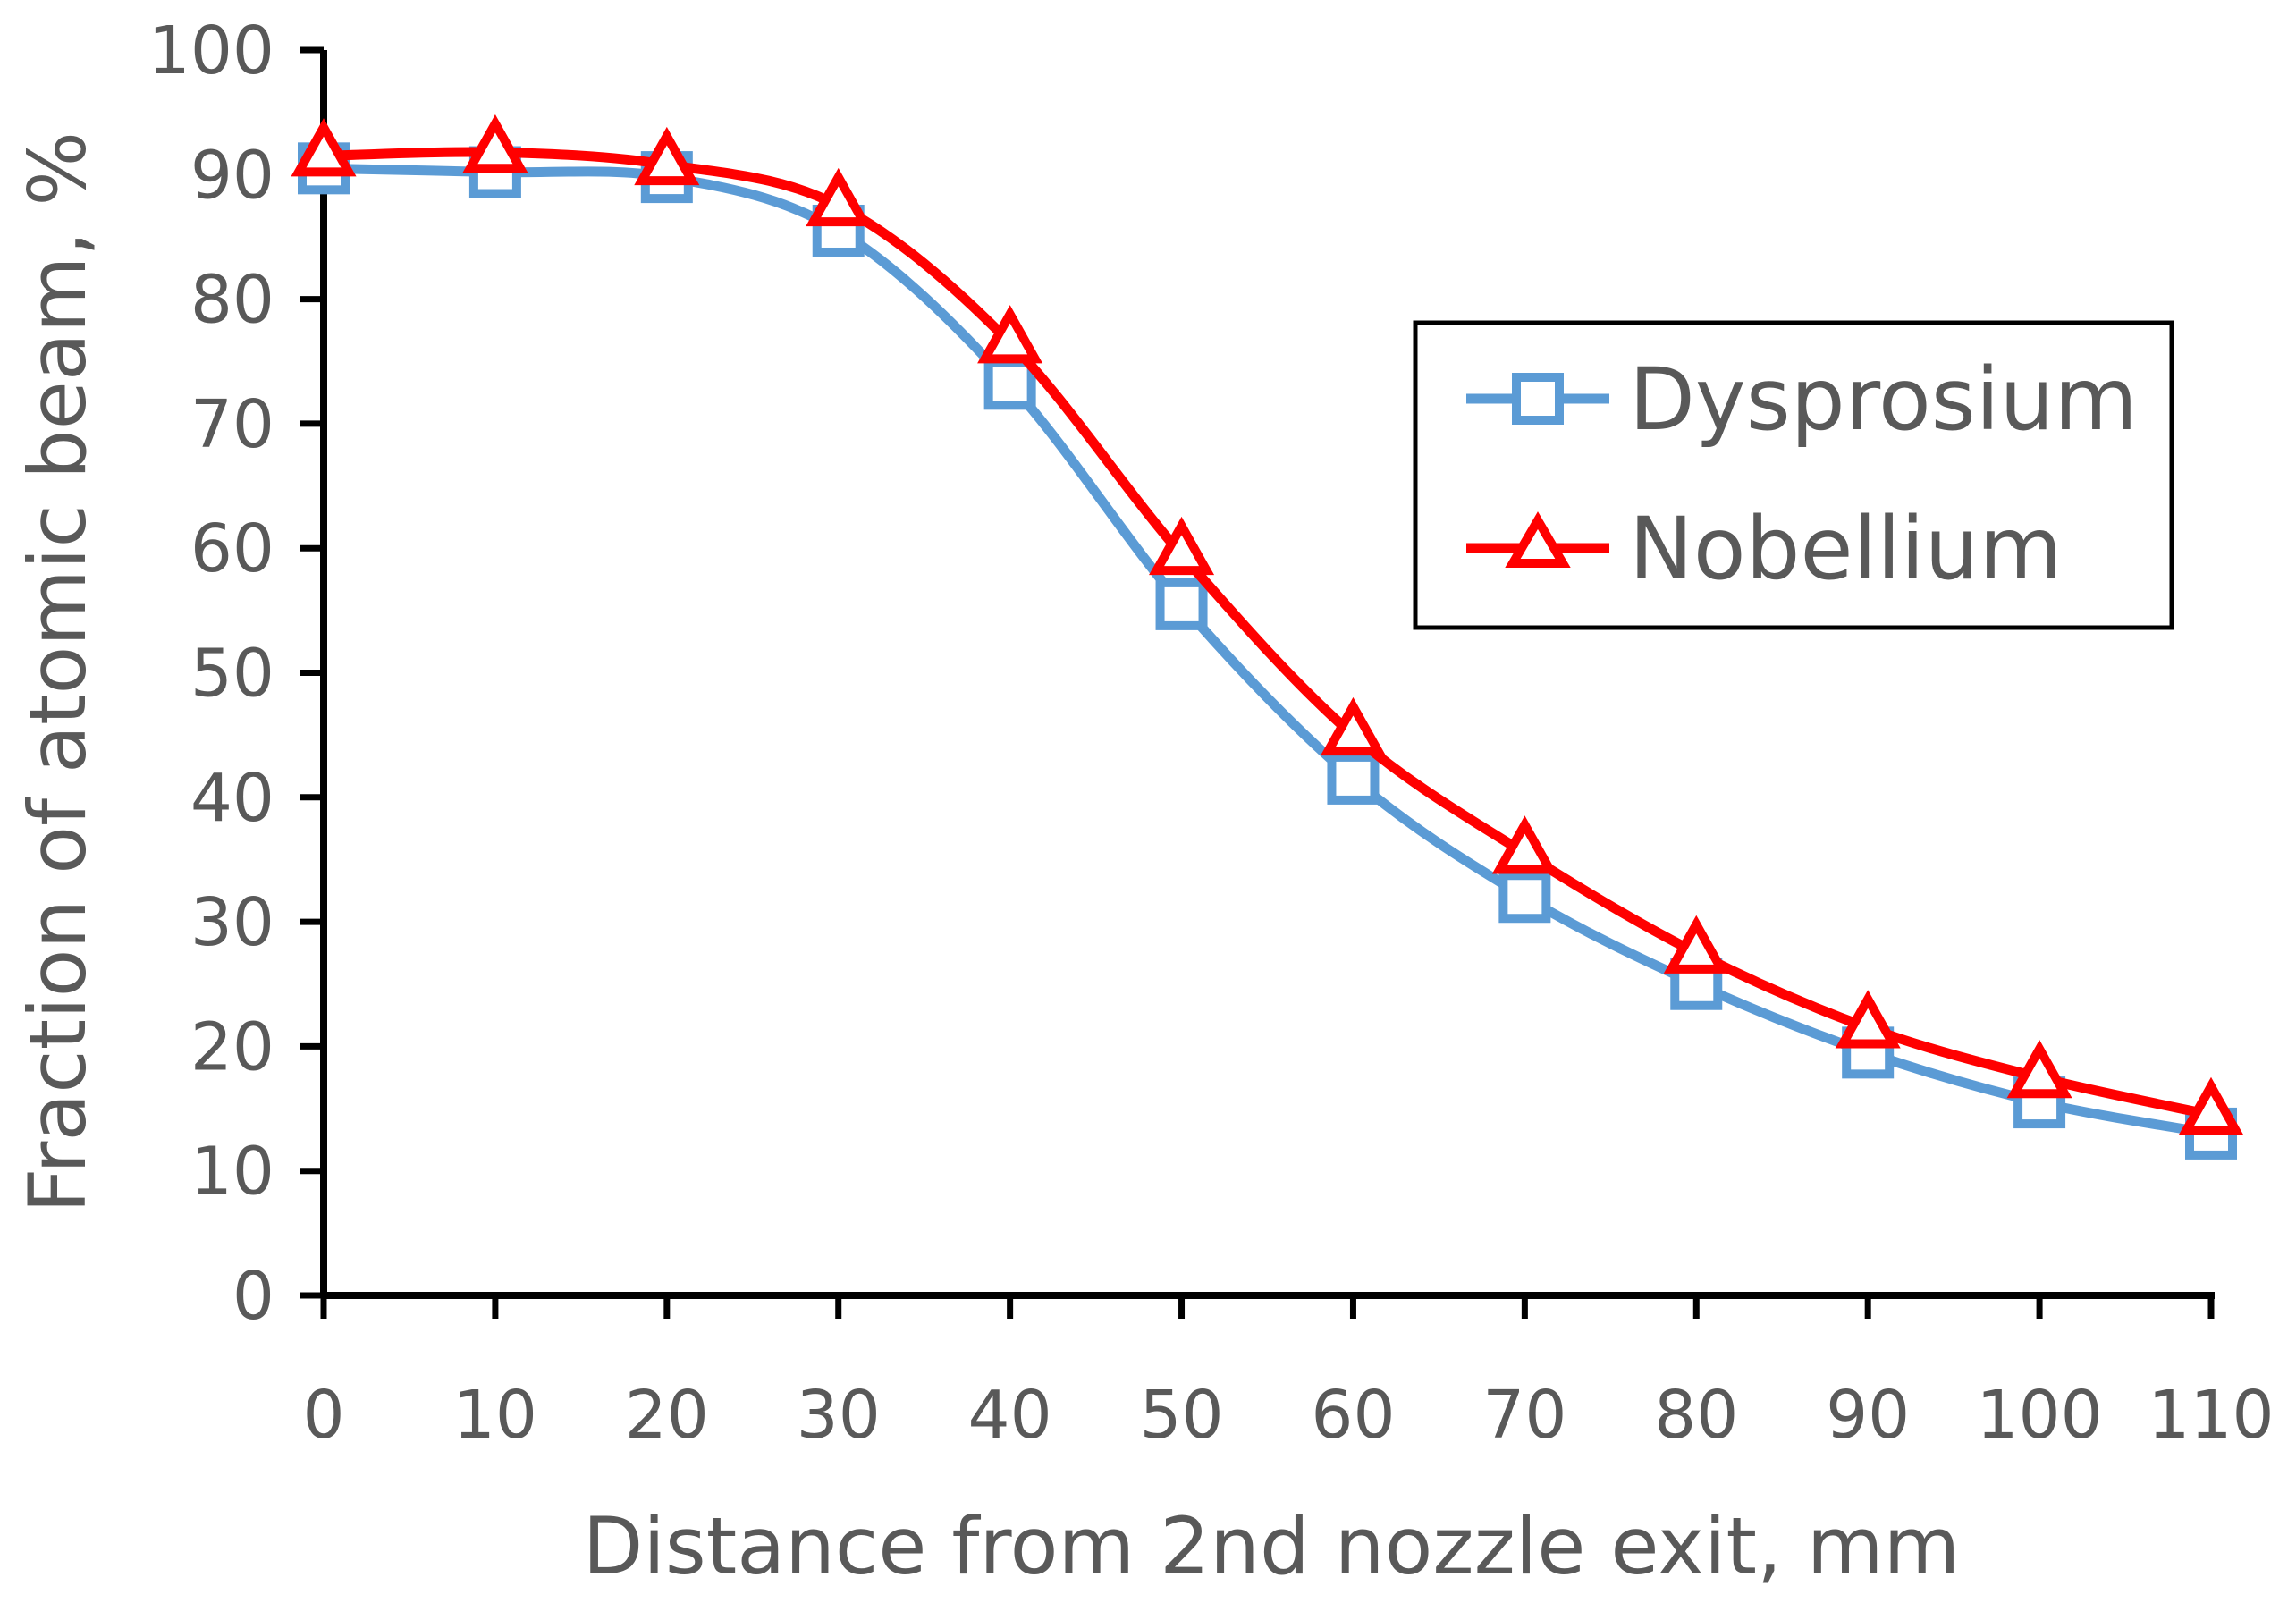 The height and width of the screenshot is (1603, 2296). What do you see at coordinates (232, 798) in the screenshot?
I see `y-tick-label: 40` at bounding box center [232, 798].